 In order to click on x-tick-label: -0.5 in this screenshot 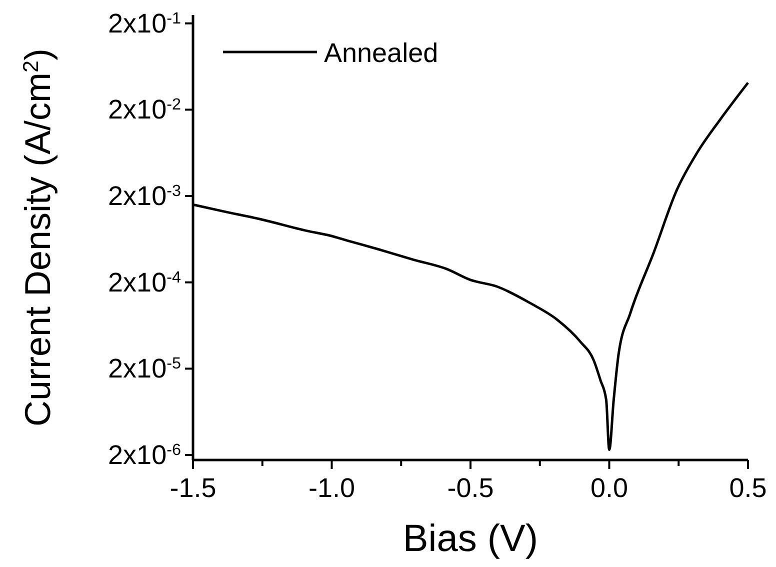, I will do `click(470, 488)`.